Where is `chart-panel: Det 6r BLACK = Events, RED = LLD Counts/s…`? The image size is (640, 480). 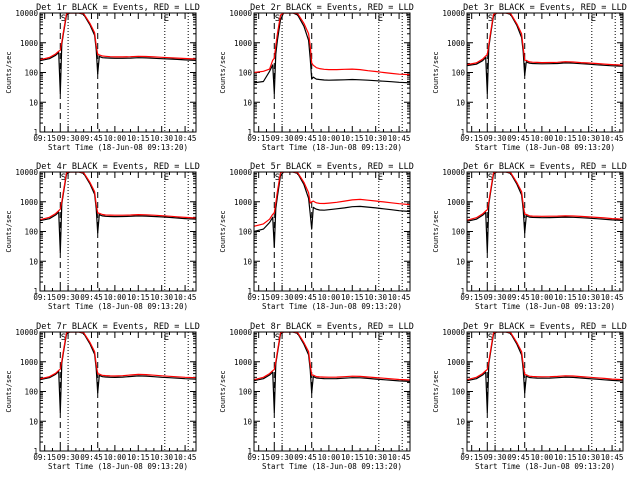 chart-panel: Det 6r BLACK = Events, RED = LLD Counts/s… is located at coordinates (529, 236).